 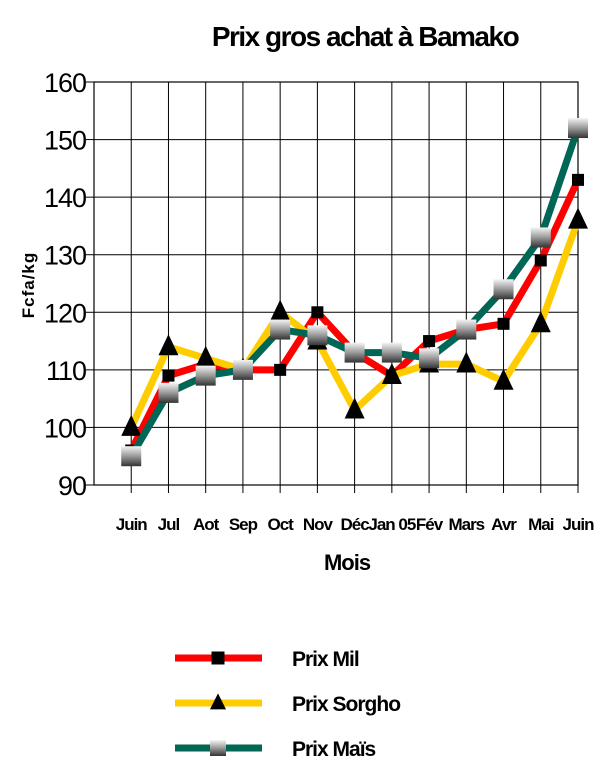 What do you see at coordinates (391, 352) in the screenshot?
I see `data-point: Jan 05: 113` at bounding box center [391, 352].